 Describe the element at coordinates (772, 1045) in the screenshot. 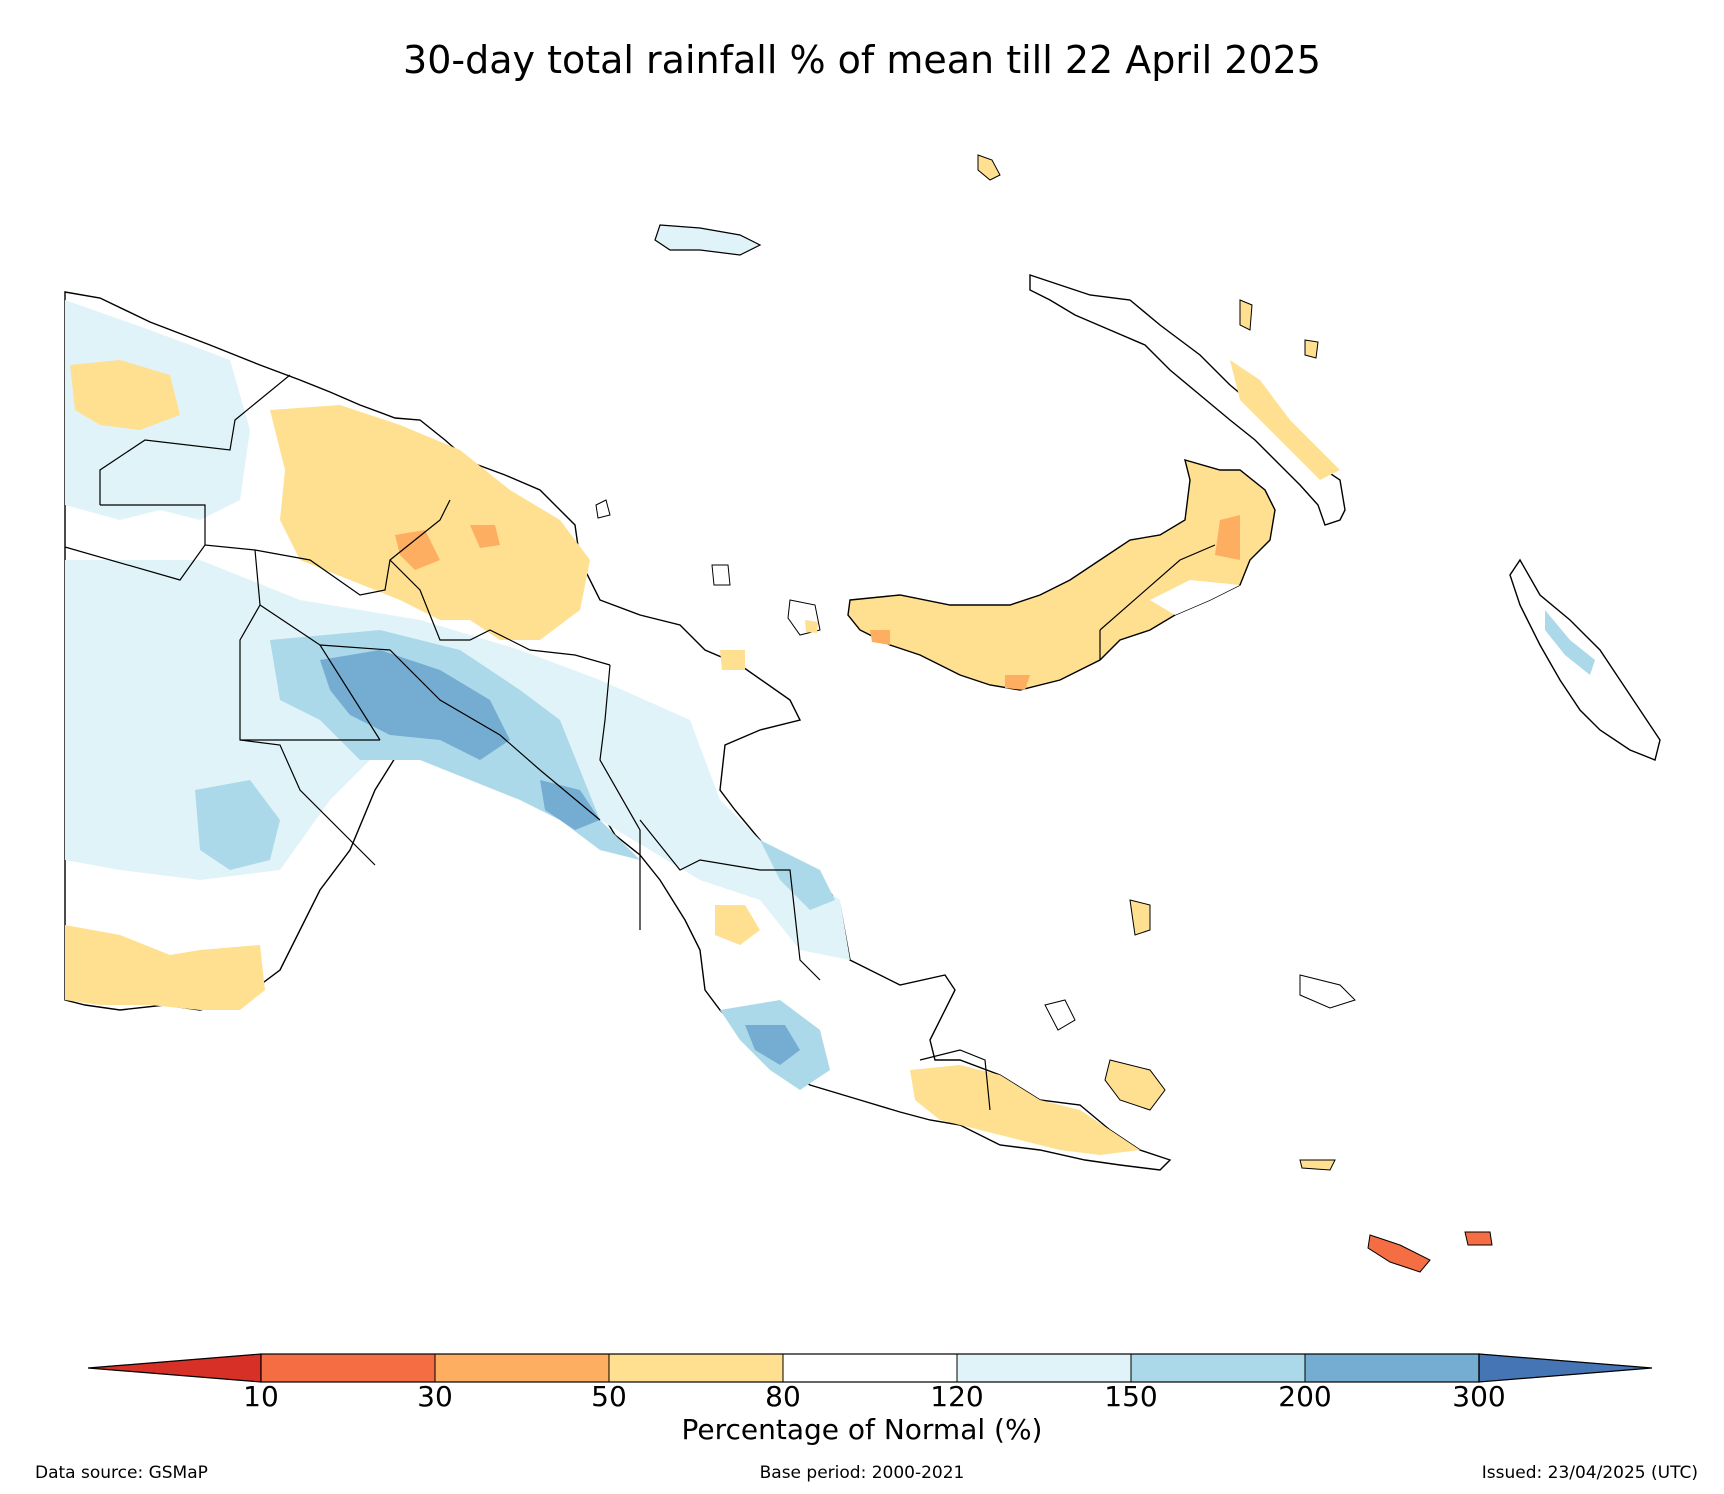

I see `patch-dark-blue-southeast` at that location.